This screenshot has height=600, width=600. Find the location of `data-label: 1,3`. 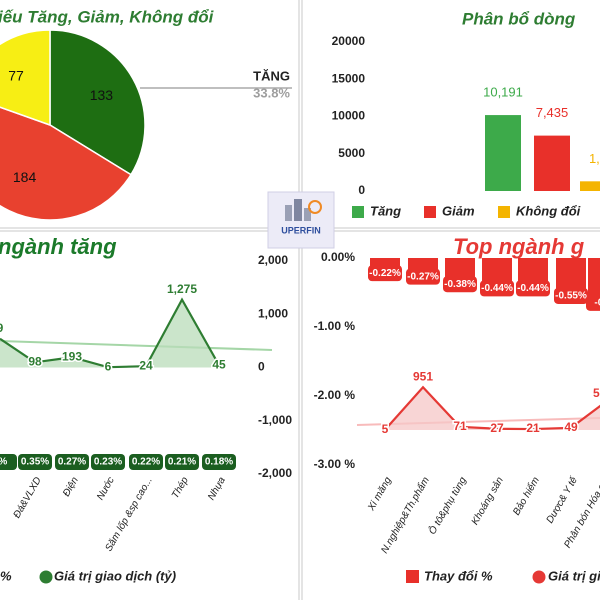

data-label: 1,3 is located at coordinates (594, 158).